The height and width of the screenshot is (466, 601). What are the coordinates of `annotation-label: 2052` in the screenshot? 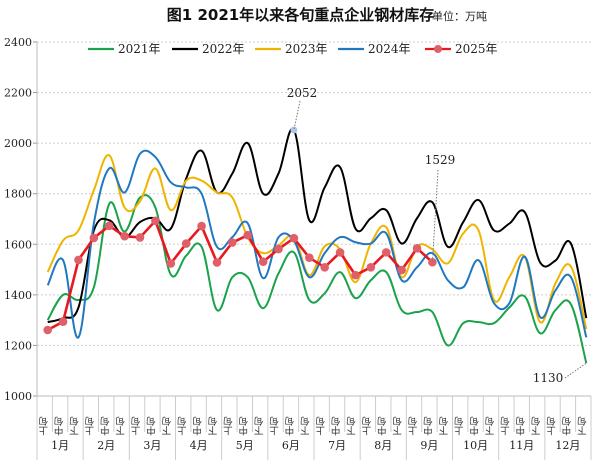 It's located at (302, 93).